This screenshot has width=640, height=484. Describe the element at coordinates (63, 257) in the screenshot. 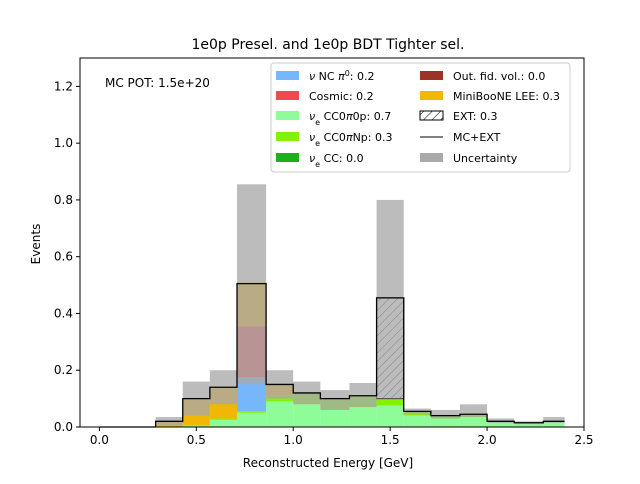

I see `y-tick-label: 0.6` at that location.